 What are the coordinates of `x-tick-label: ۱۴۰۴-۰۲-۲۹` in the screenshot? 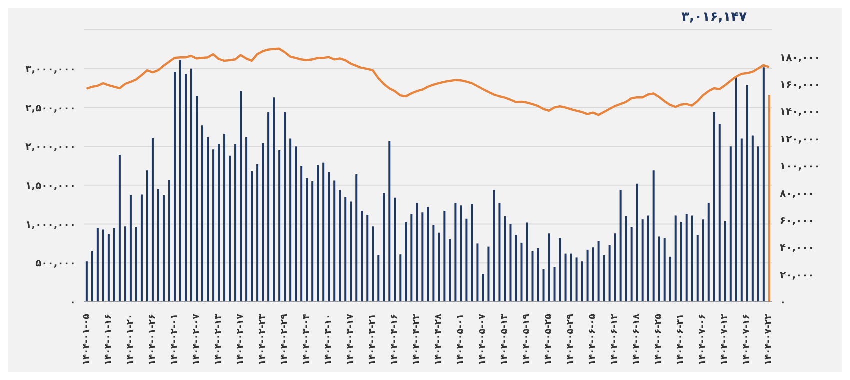 It's located at (285, 340).